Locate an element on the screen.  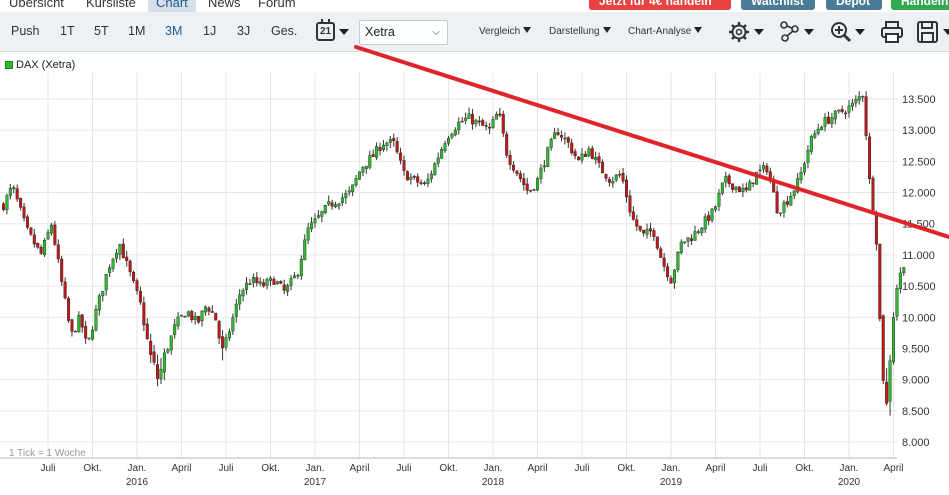
tab-uebersicht: Übersicht is located at coordinates (36, 5).